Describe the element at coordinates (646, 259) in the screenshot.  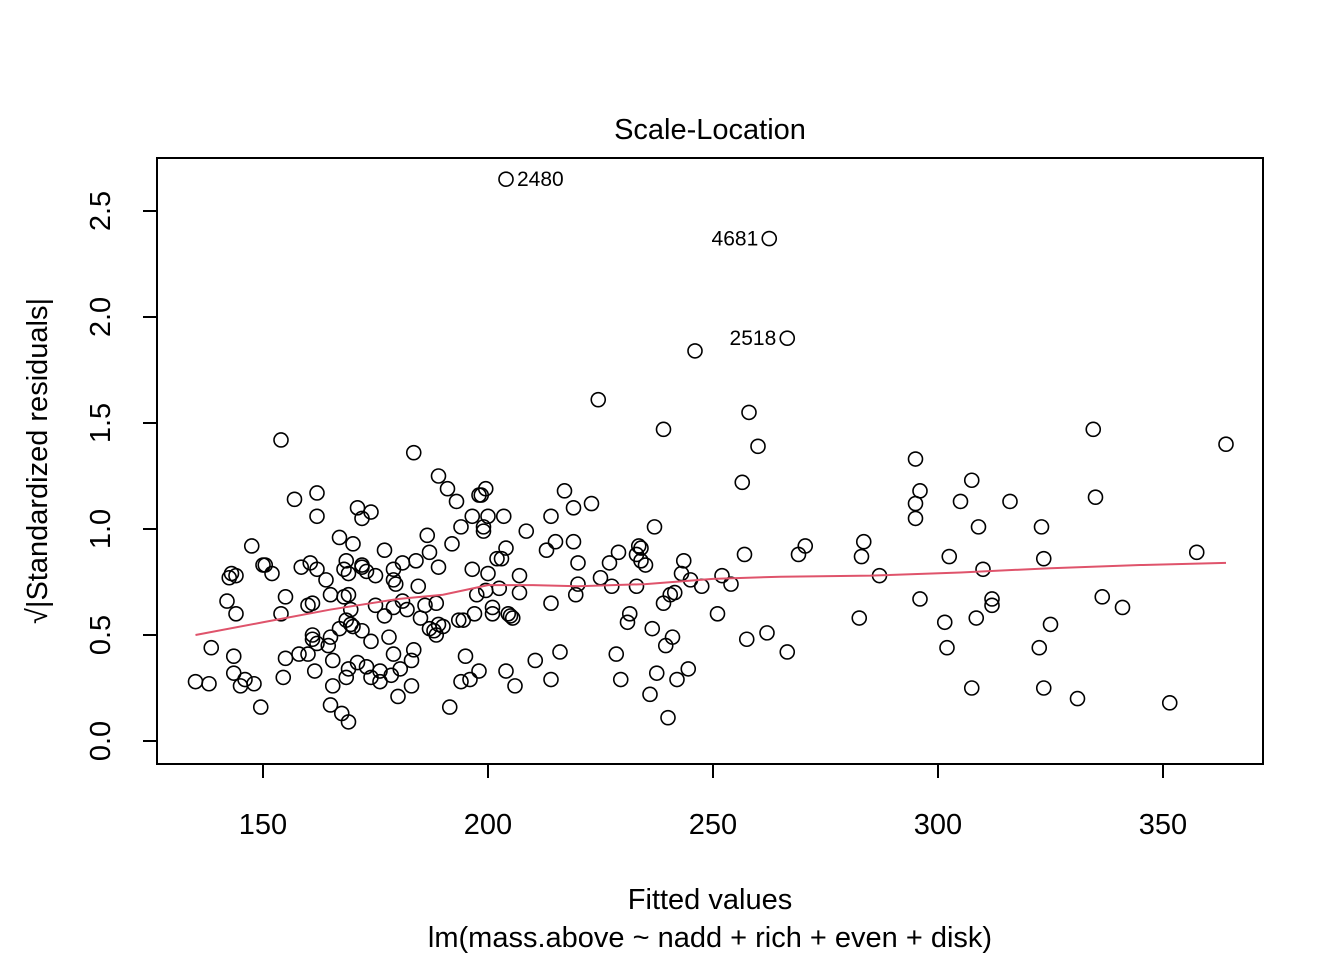
I see `point-labels: 2480 4681 2518` at that location.